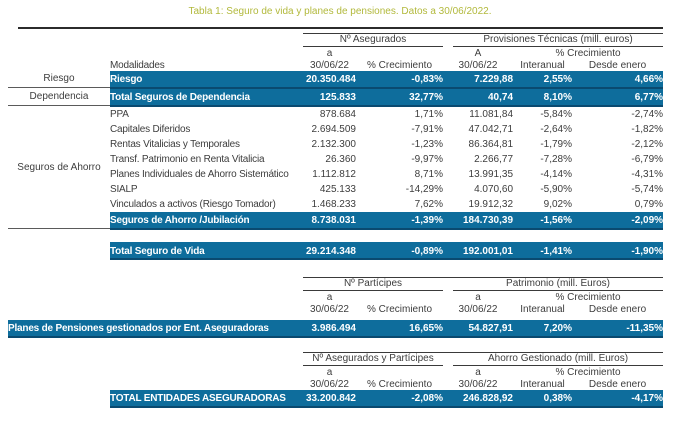  I want to click on total-entities-crecimiento: -2,08%, so click(399, 398).